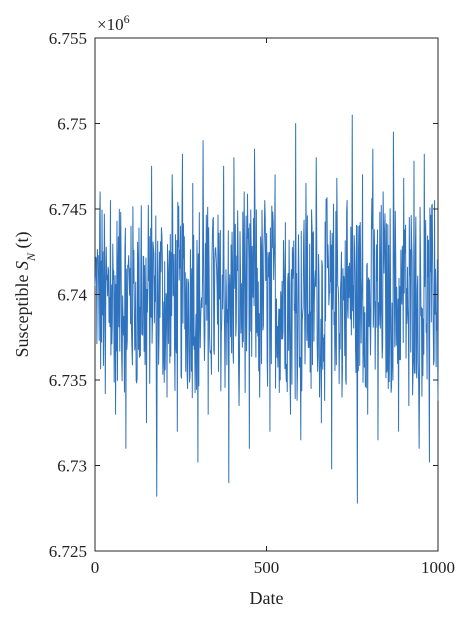  Describe the element at coordinates (110, 24) in the screenshot. I see `exponent-base: ×10` at that location.